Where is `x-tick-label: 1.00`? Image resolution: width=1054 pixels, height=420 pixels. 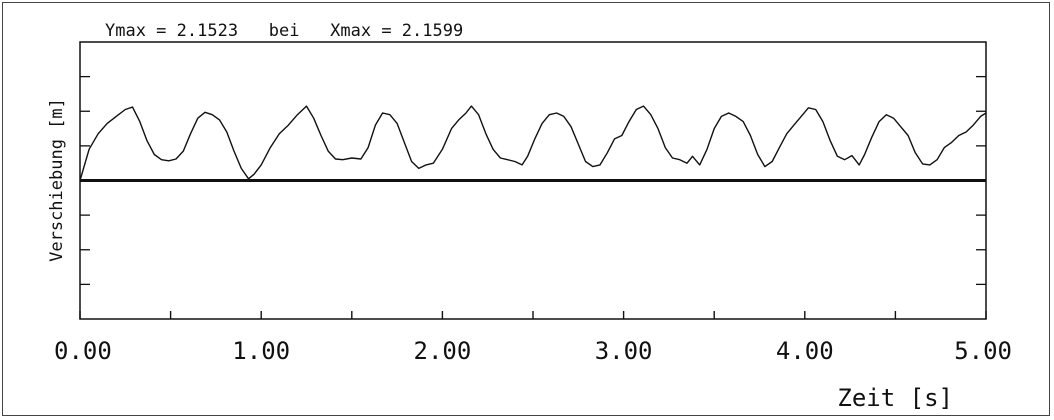
x-tick-label: 1.00 is located at coordinates (261, 351).